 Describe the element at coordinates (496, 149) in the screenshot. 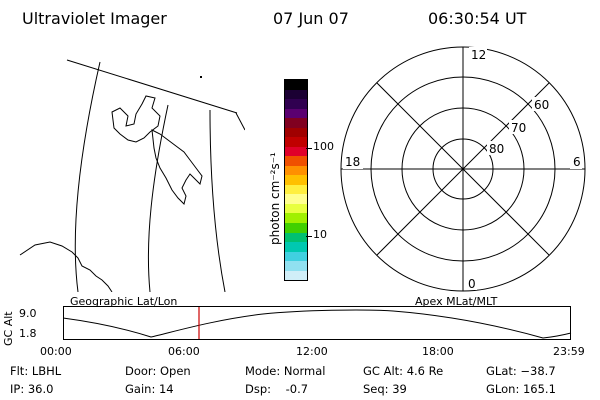

I see `lat-label-80: 80` at that location.